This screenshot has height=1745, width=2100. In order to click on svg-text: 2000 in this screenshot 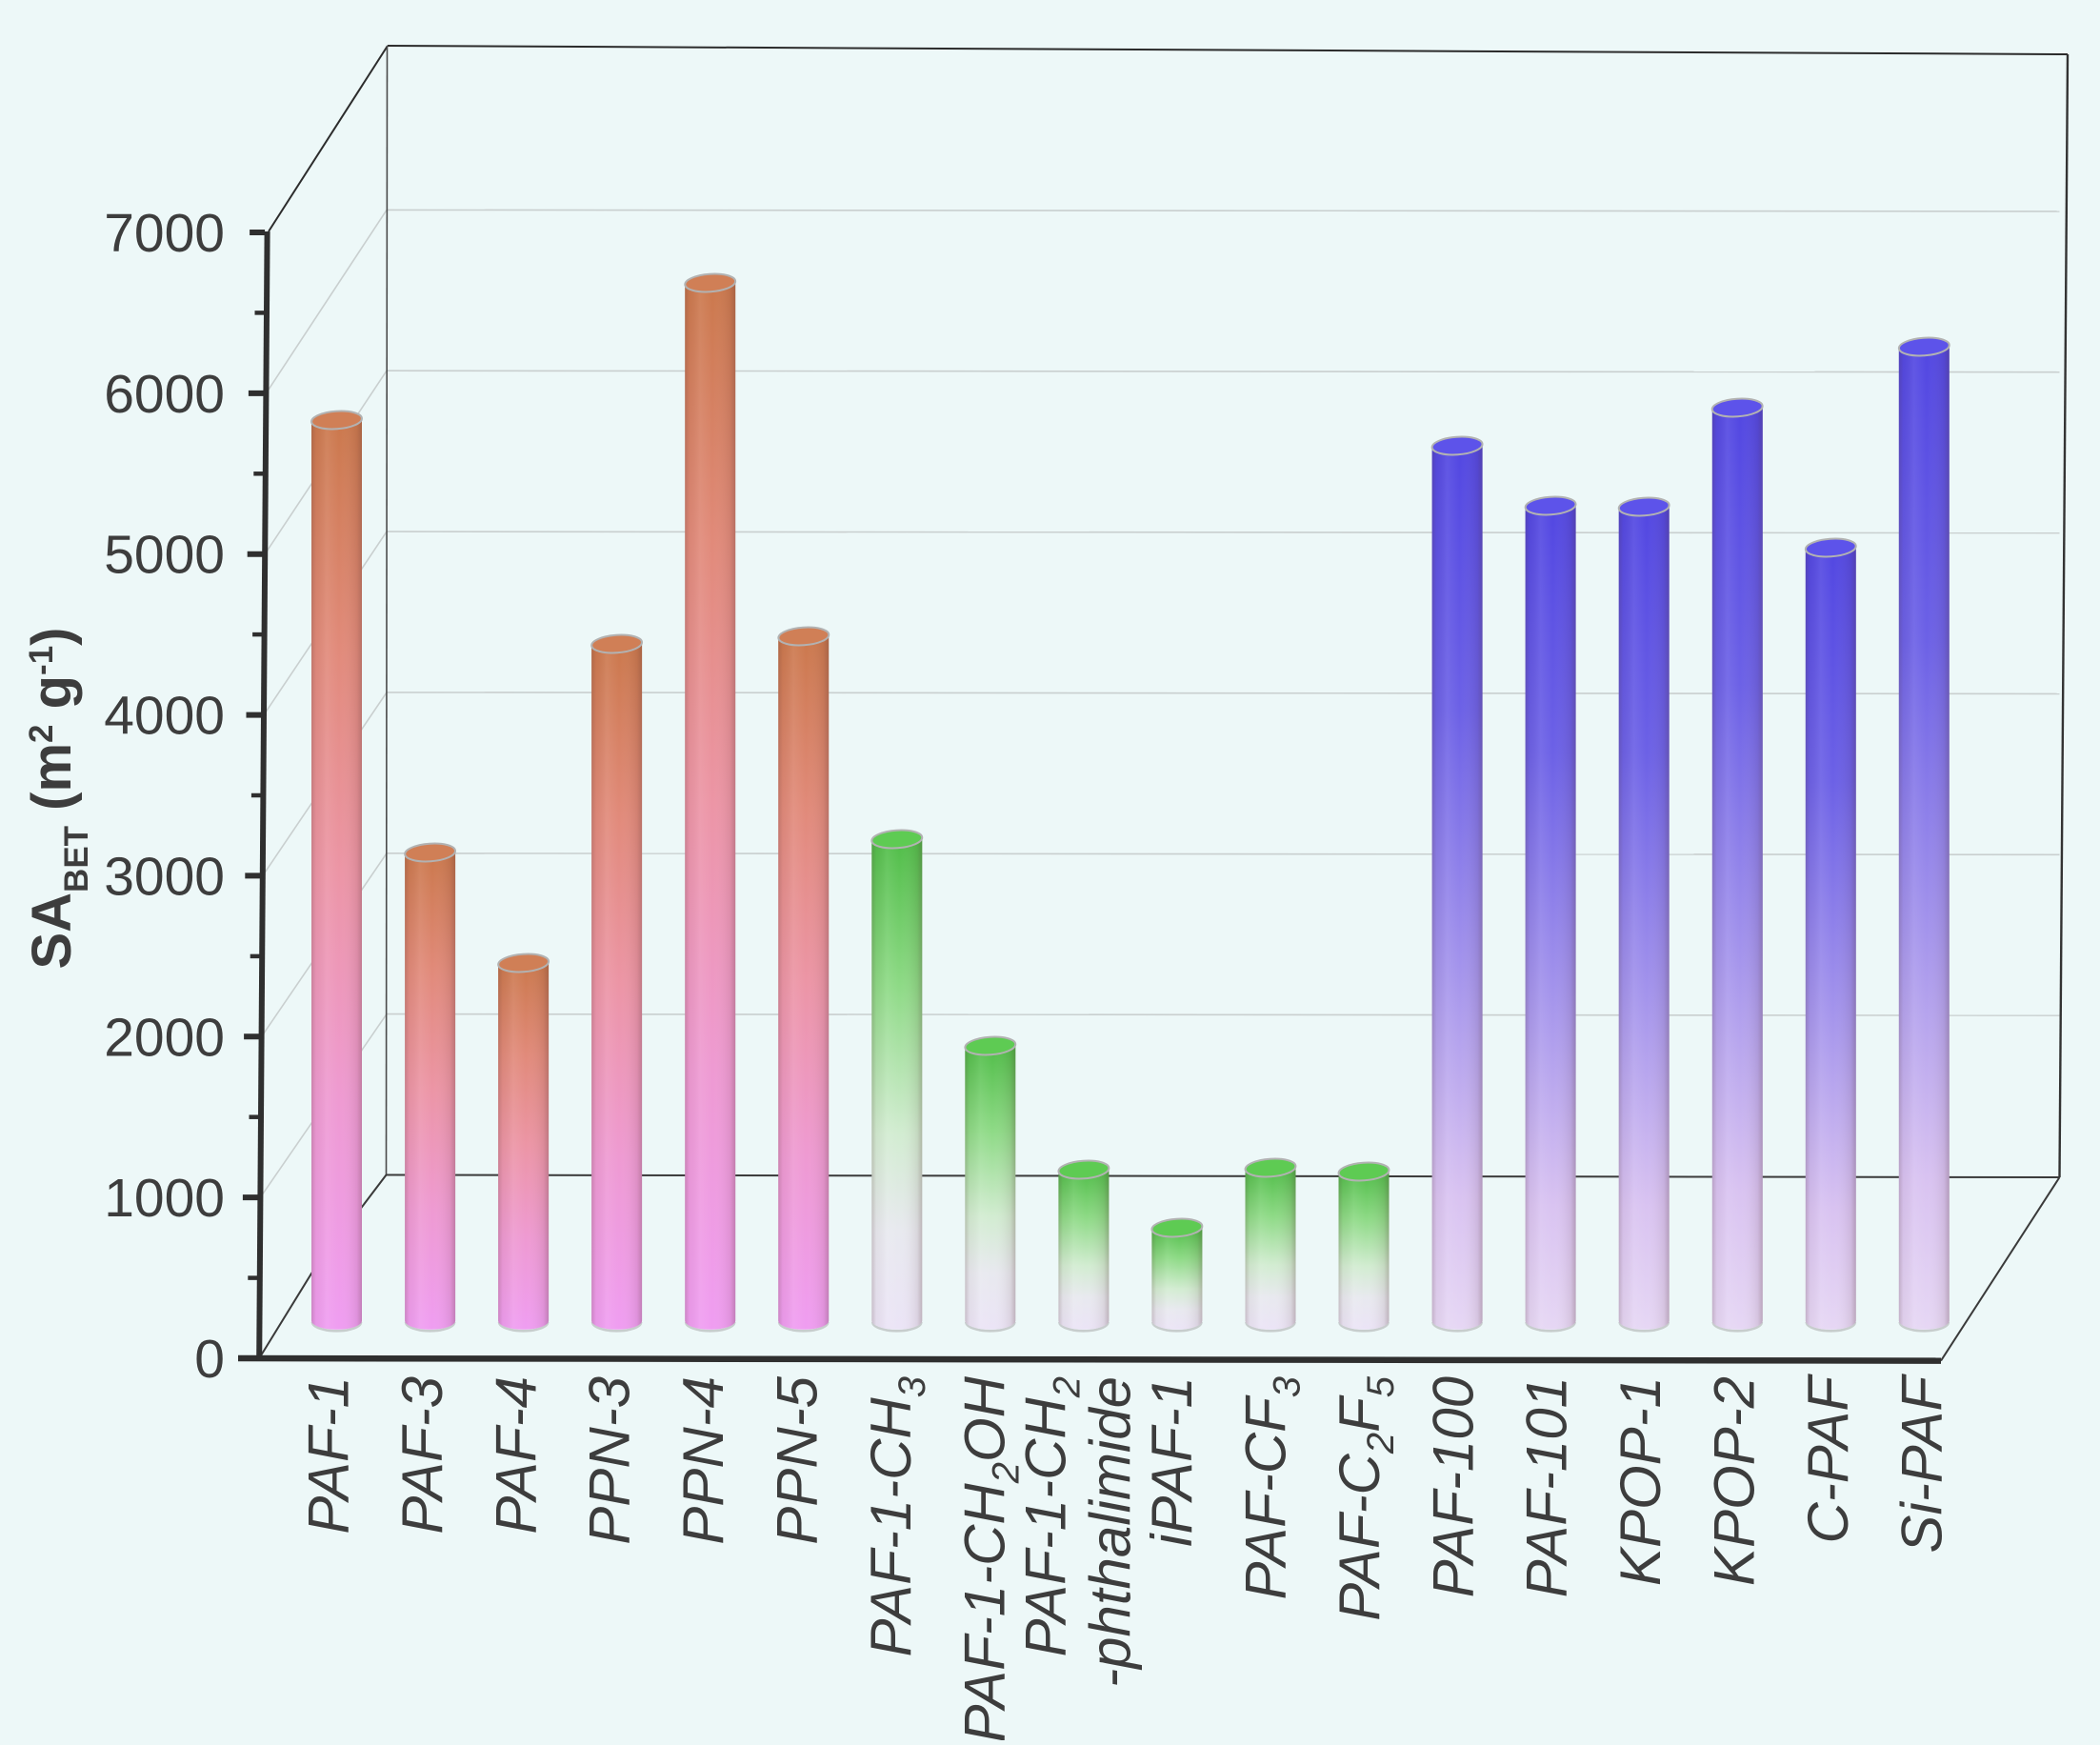, I will do `click(164, 1038)`.